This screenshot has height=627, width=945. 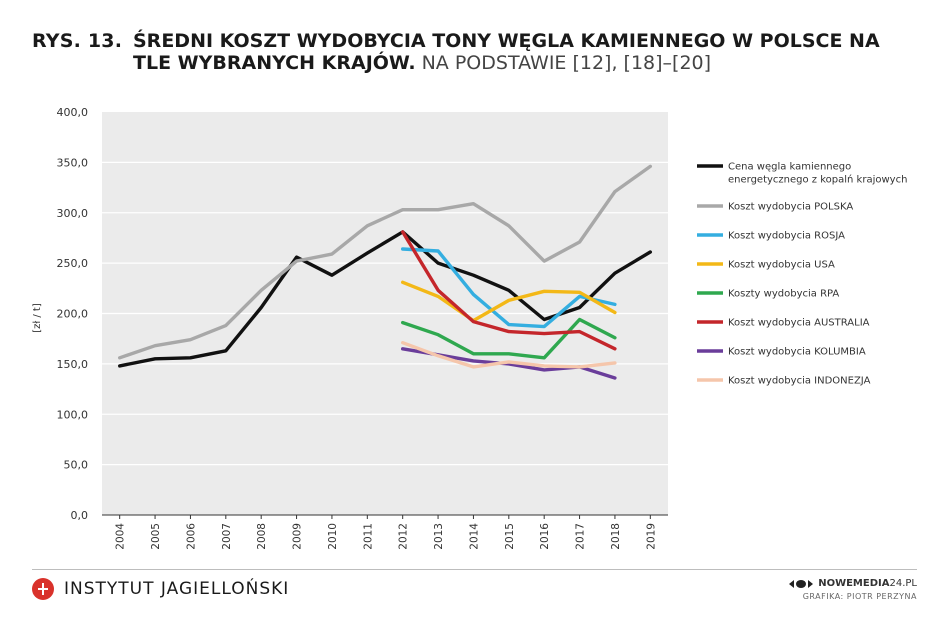 I want to click on publisher-logo: NOWEMEDIA24.PL GRAFIKA: PIOTR PERZYNA, so click(x=852, y=589).